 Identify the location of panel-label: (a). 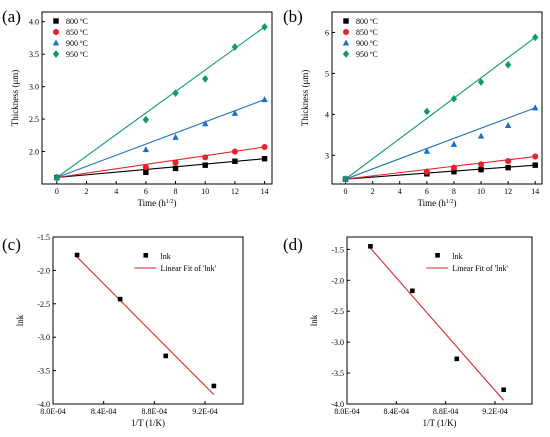
(11, 16).